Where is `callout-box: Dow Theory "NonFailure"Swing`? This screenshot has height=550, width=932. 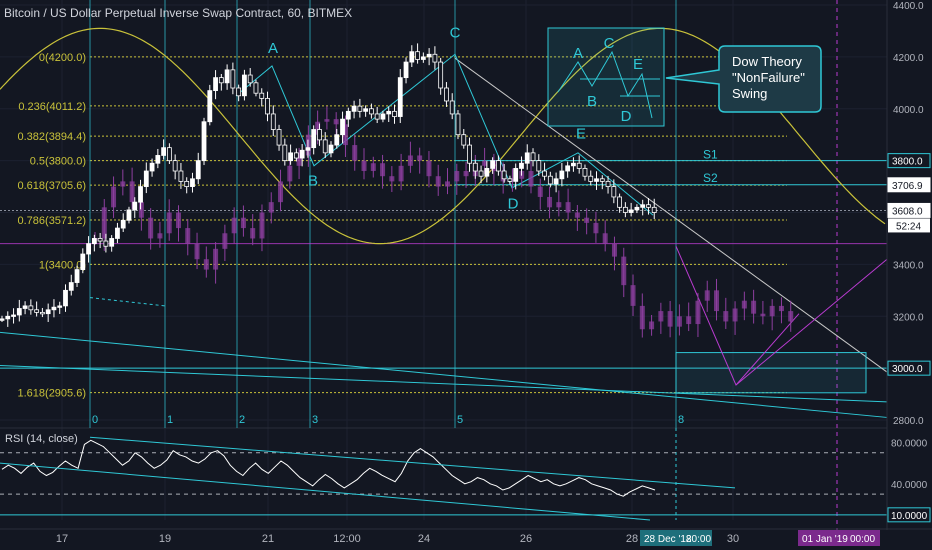
callout-box: Dow Theory "NonFailure"Swing is located at coordinates (743, 79).